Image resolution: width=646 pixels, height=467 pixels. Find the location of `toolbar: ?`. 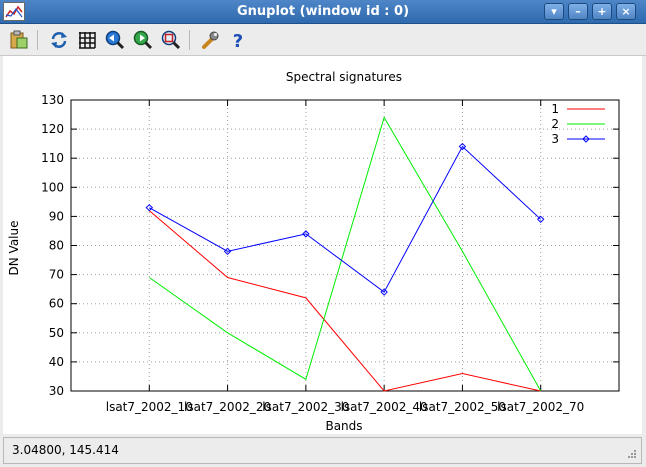

toolbar: ? is located at coordinates (323, 40).